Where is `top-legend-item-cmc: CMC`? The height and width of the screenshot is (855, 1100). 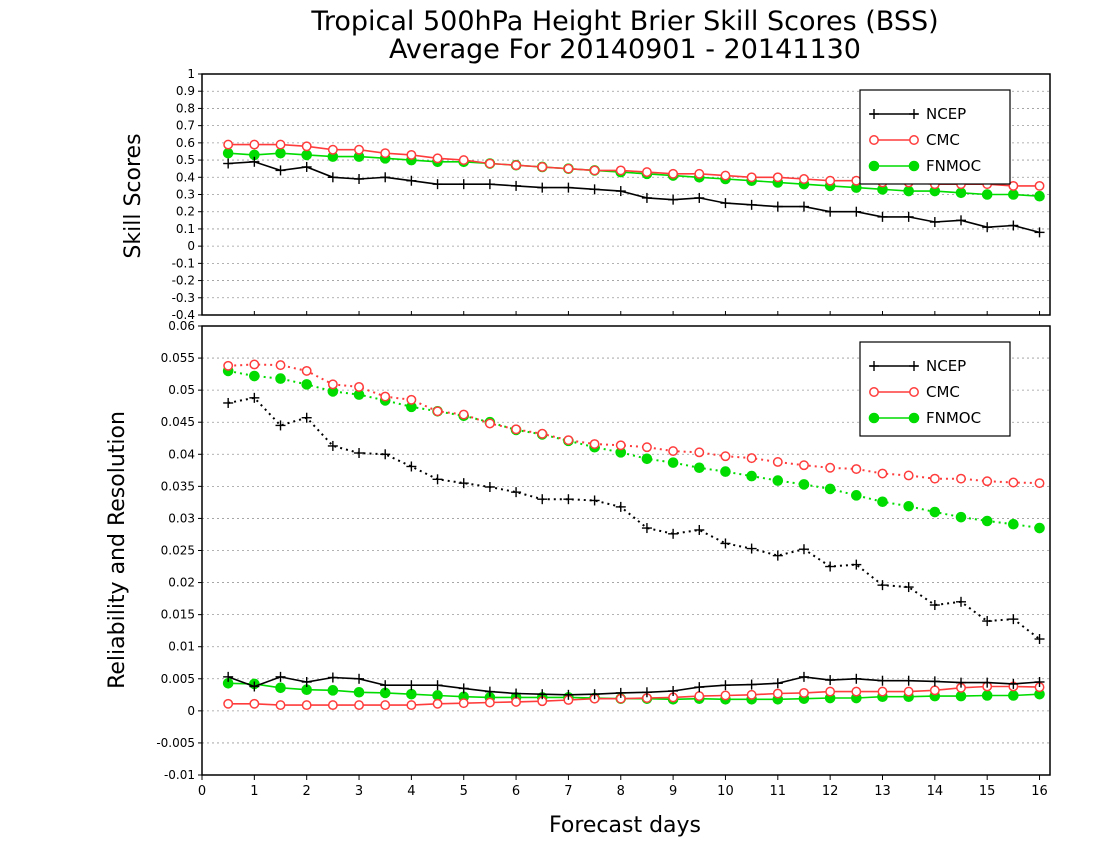 top-legend-item-cmc: CMC is located at coordinates (914, 140).